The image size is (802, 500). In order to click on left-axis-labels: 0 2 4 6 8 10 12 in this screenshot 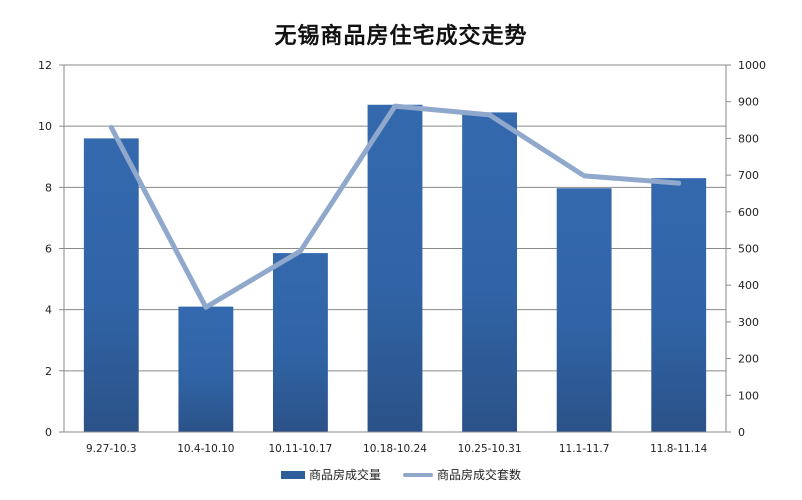, I will do `click(51, 249)`.